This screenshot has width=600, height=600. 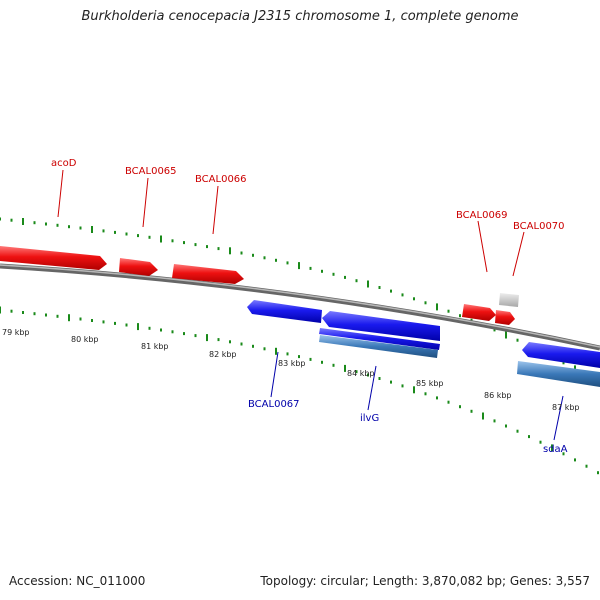 What do you see at coordinates (215, 210) in the screenshot?
I see `bcal0066-label-line` at bounding box center [215, 210].